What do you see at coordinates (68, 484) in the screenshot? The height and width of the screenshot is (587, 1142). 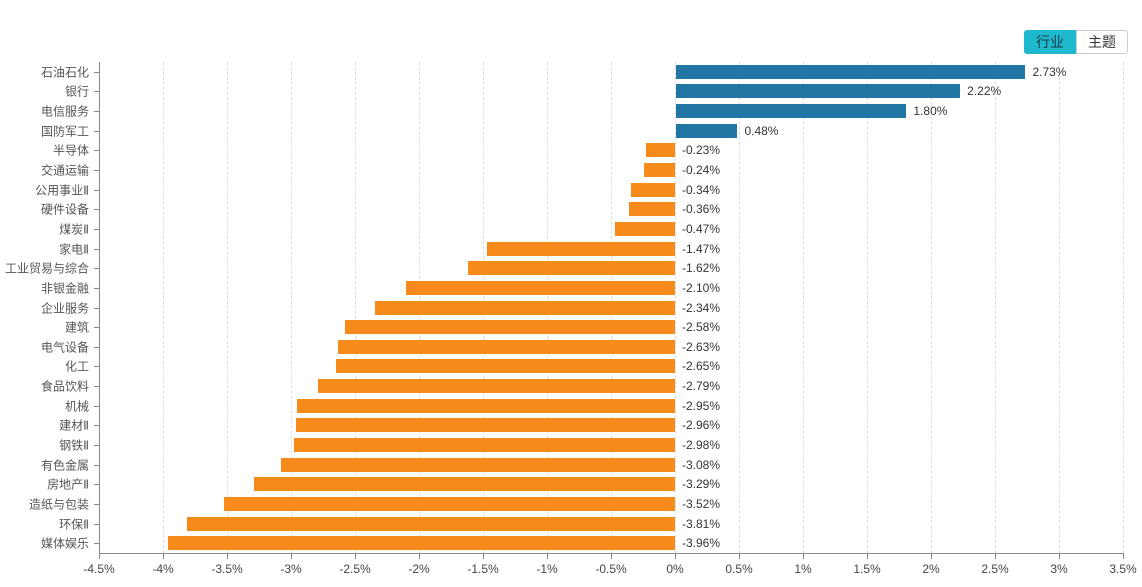 I see `category-label: 房地产Ⅱ` at bounding box center [68, 484].